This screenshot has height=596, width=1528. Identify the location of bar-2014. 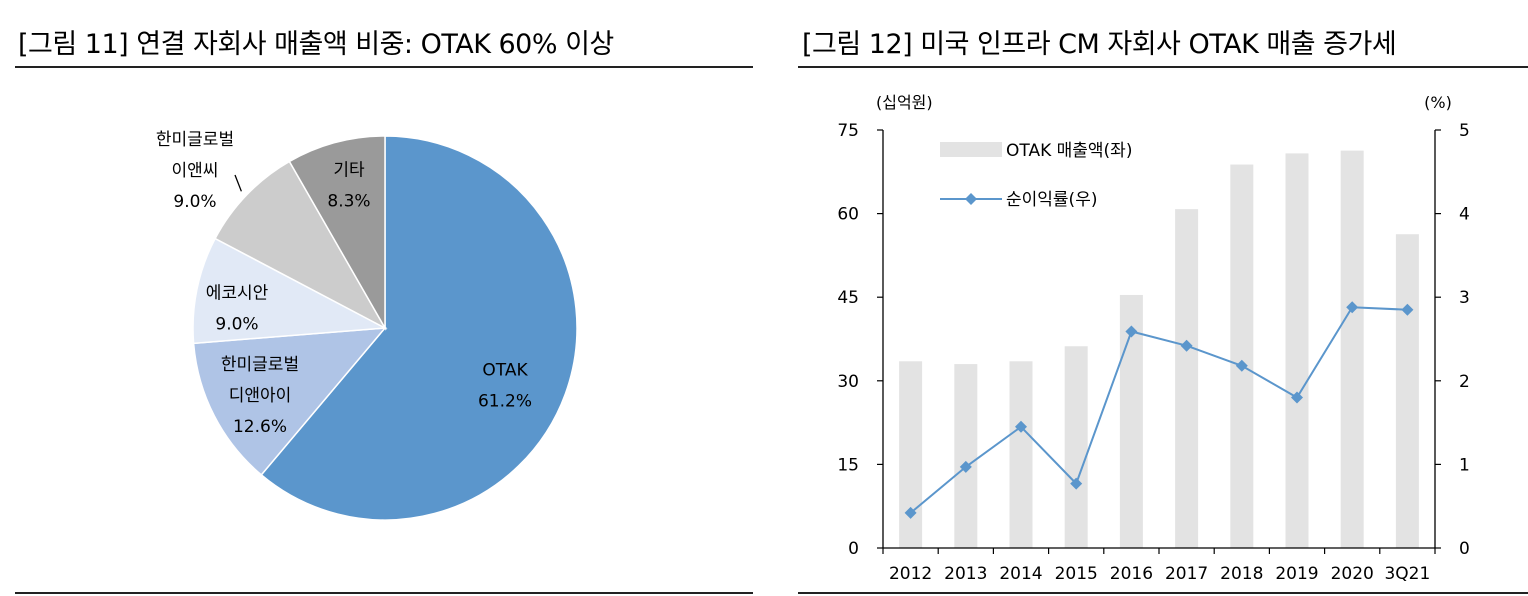
(1021, 454).